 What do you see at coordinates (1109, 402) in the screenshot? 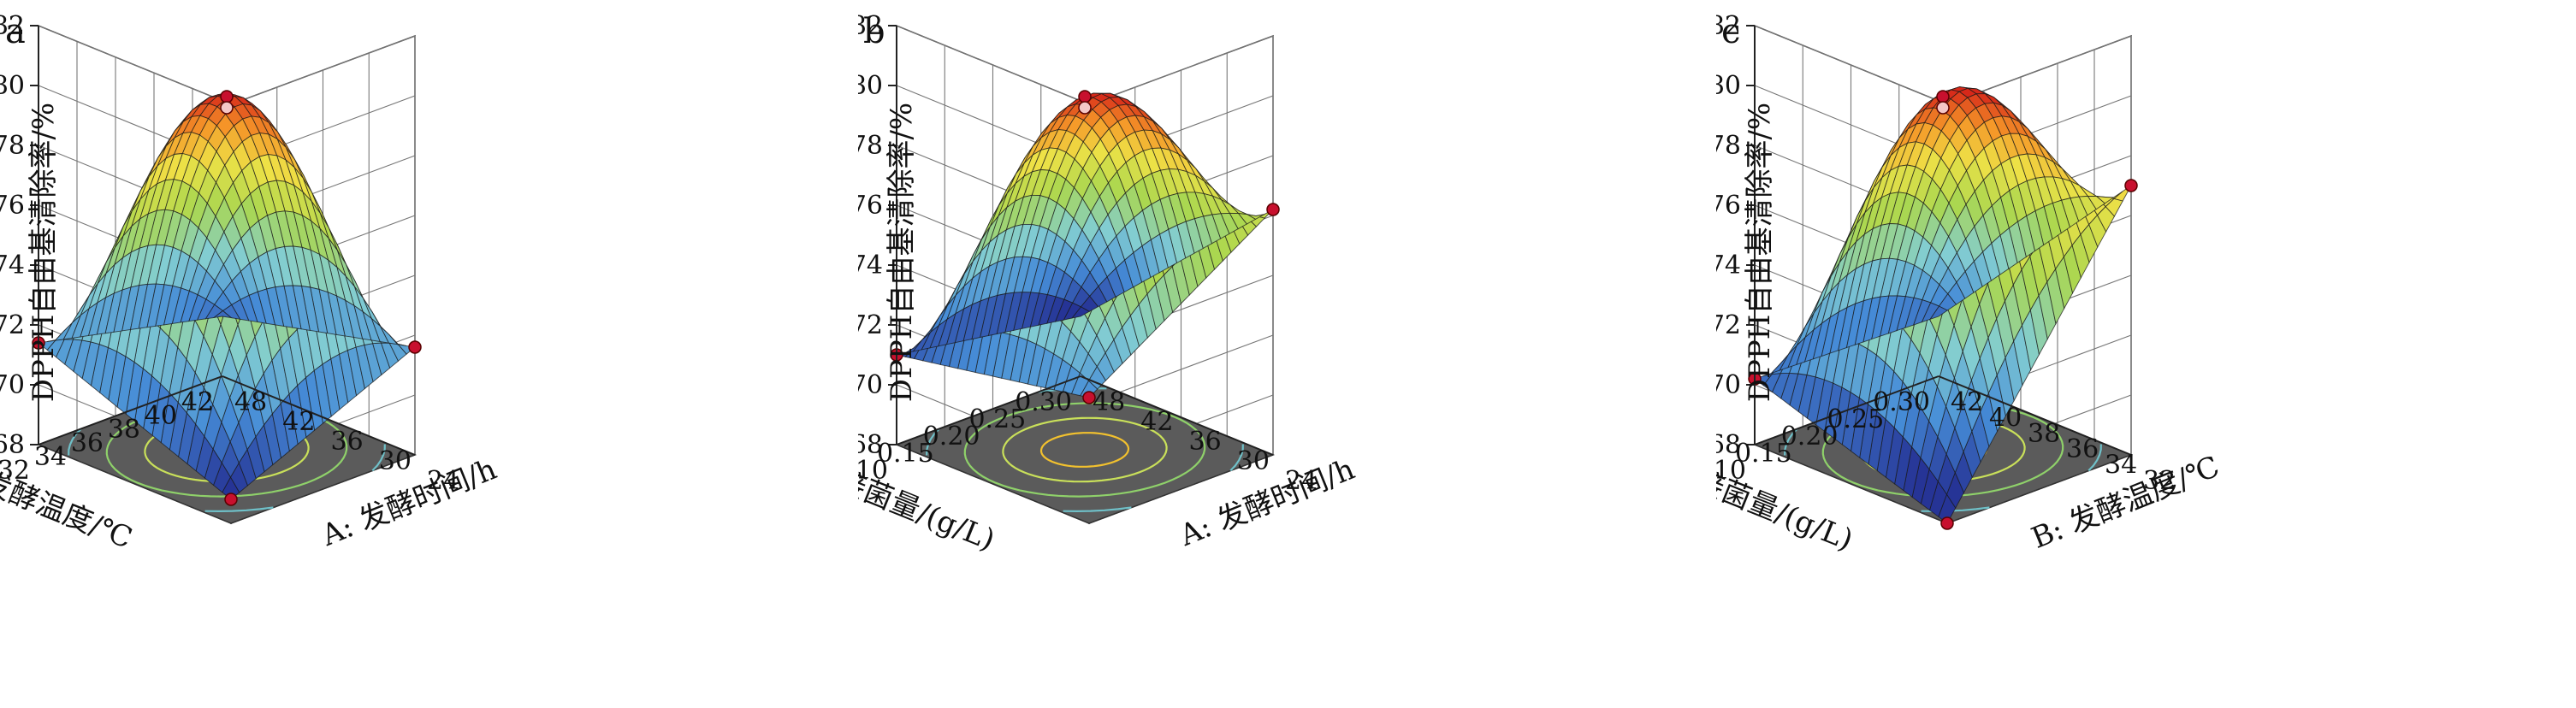
I see `x-tick-label: 48` at bounding box center [1109, 402].